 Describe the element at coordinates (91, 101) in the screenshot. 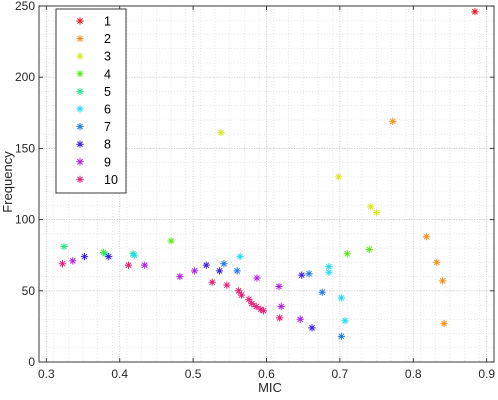

I see `legend-box` at that location.